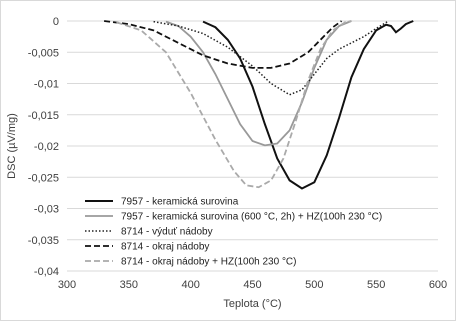  Describe the element at coordinates (438, 285) in the screenshot. I see `x-tick-label: 600` at that location.